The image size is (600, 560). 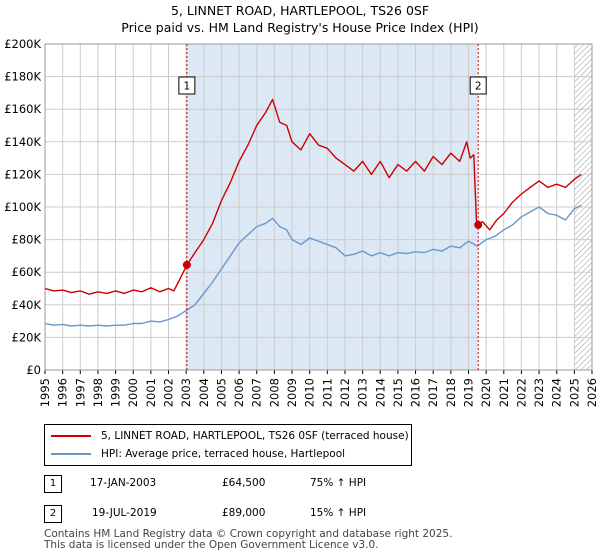 I want to click on sale-marker-label: 2, so click(x=478, y=87).